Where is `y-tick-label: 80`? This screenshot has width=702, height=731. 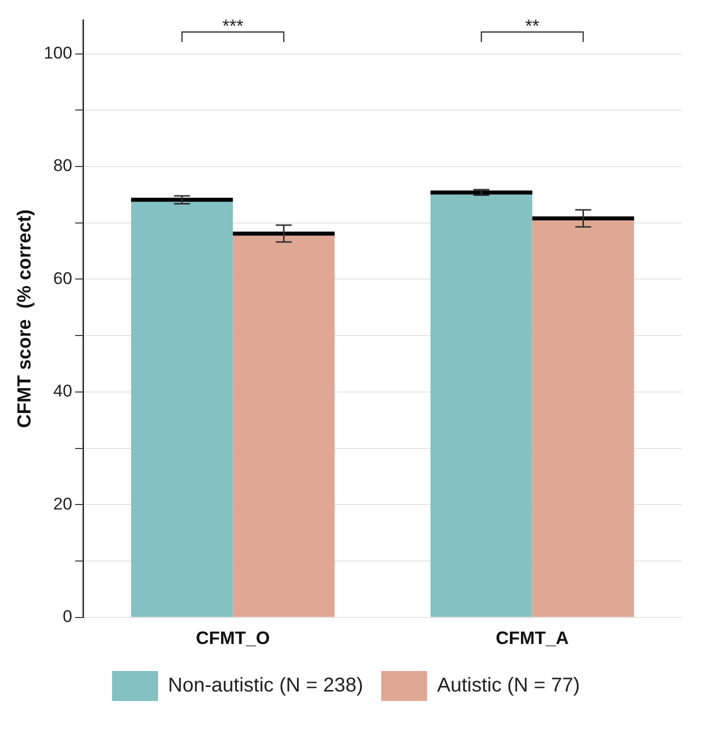 y-tick-label: 80 is located at coordinates (62, 166).